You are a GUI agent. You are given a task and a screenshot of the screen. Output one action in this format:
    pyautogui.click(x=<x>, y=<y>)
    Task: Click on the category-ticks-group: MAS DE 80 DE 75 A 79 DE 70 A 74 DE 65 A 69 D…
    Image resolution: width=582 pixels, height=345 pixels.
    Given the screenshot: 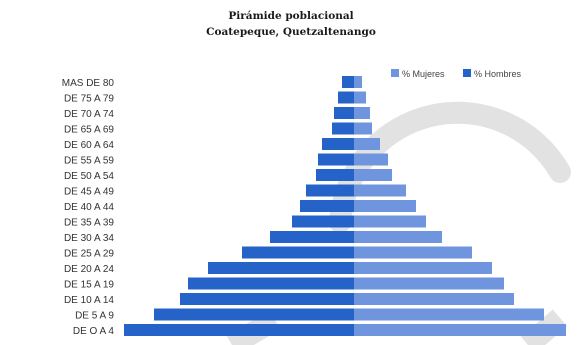 What is the action you would take?
    pyautogui.click(x=88, y=207)
    